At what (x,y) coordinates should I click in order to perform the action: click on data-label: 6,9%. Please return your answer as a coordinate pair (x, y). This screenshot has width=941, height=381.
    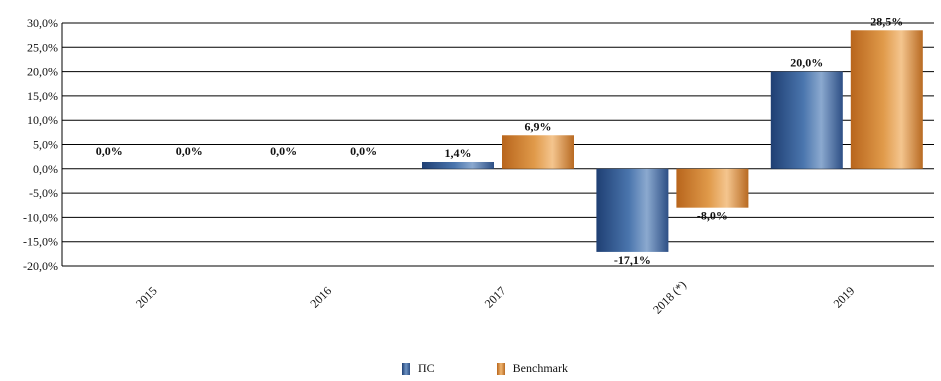
    Looking at the image, I should click on (538, 126).